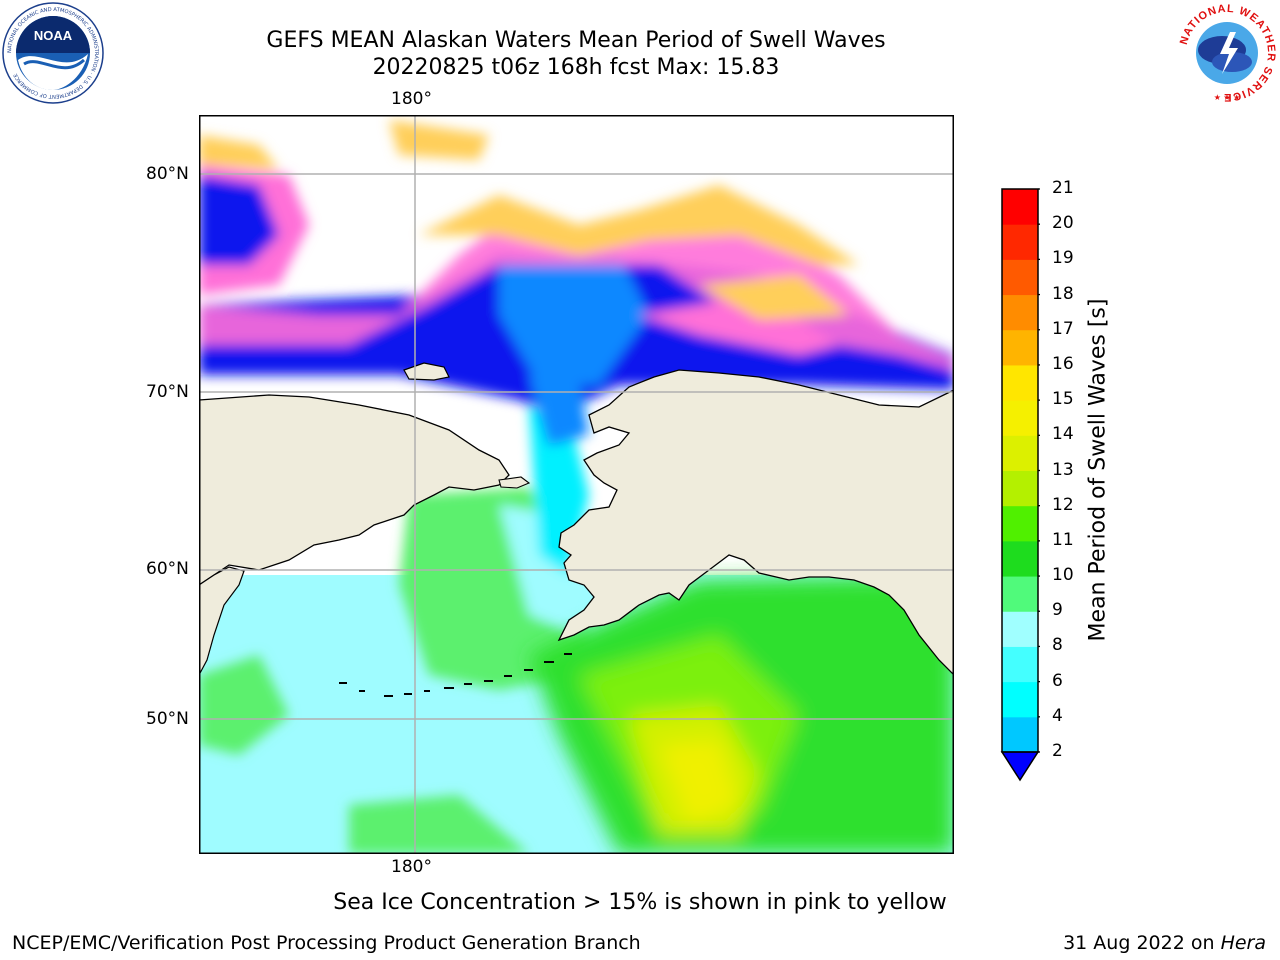 The width and height of the screenshot is (1280, 960). Describe the element at coordinates (576, 67) in the screenshot. I see `map-subtitle: 20220825 t06z 168h fcst Max: 15.83` at that location.